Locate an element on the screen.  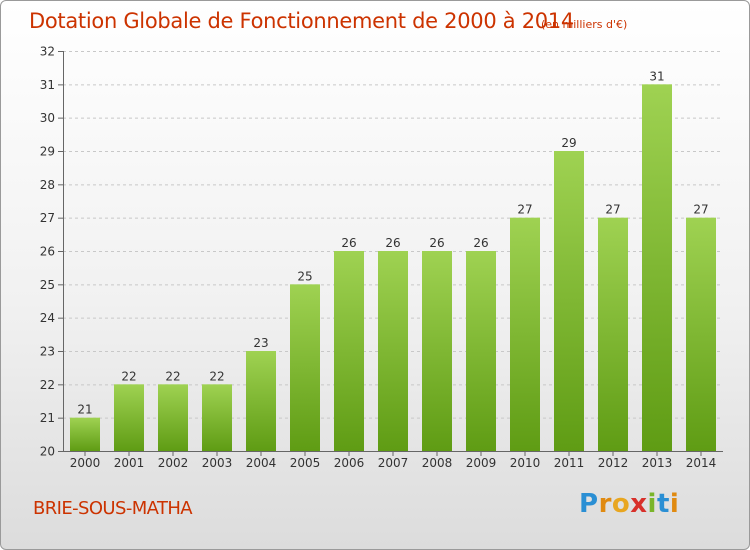
x-tick-label: 2005 is located at coordinates (305, 463).